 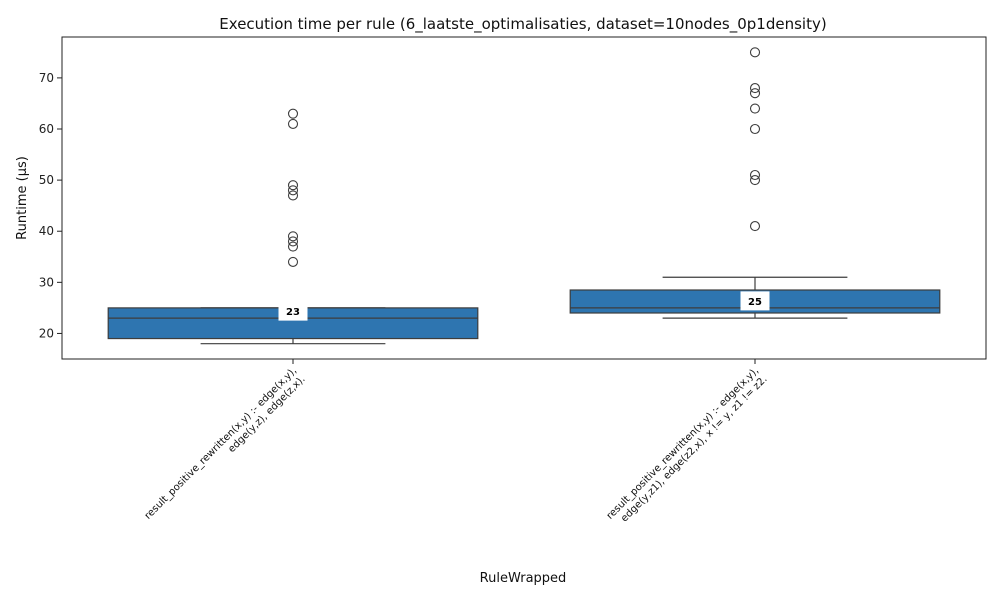 I want to click on median-label: 25, so click(x=755, y=302).